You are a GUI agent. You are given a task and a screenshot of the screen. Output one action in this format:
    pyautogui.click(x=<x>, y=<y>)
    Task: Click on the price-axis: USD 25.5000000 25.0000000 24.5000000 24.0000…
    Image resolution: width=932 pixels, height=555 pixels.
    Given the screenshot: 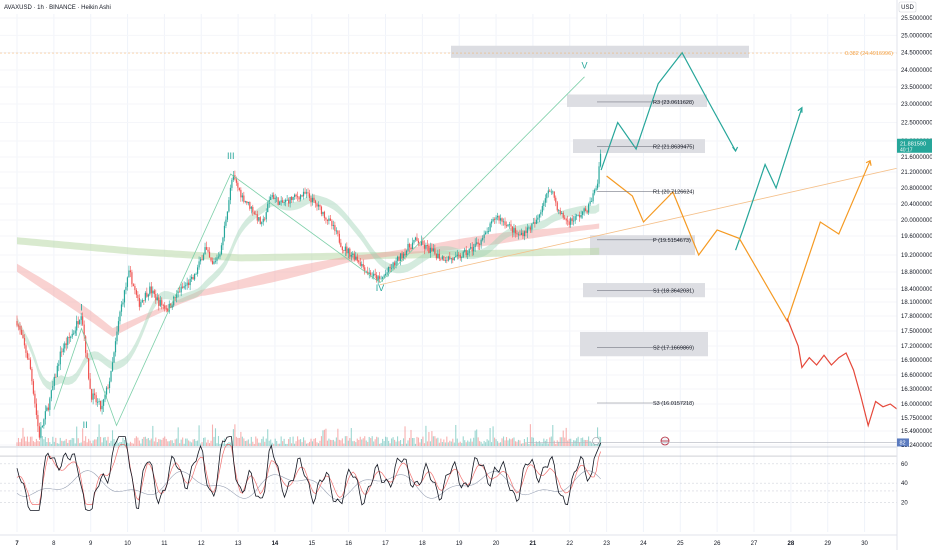 What is the action you would take?
    pyautogui.click(x=914, y=275)
    